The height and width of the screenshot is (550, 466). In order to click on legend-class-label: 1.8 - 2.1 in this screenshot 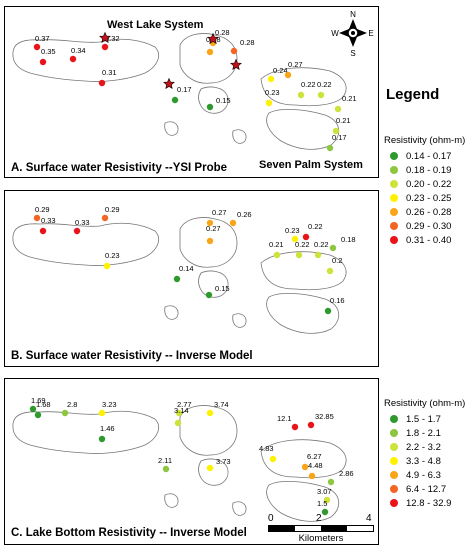, I will do `click(423, 433)`.